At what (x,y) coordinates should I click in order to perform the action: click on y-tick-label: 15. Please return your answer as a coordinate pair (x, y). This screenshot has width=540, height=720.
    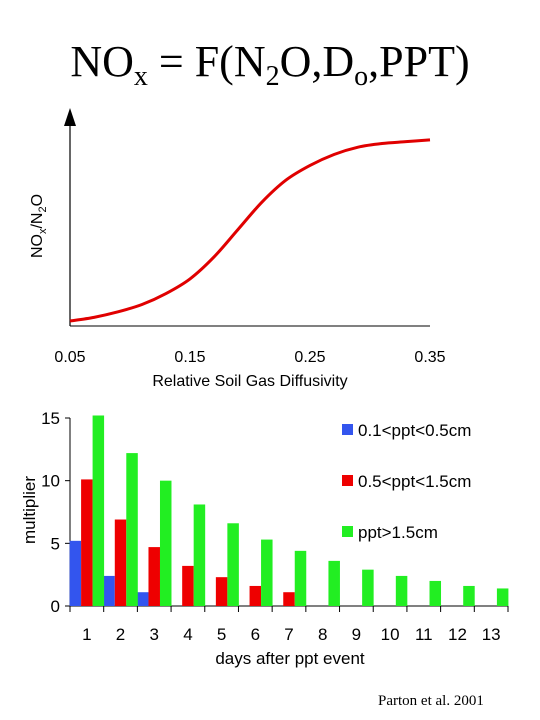
    Looking at the image, I should click on (50, 418).